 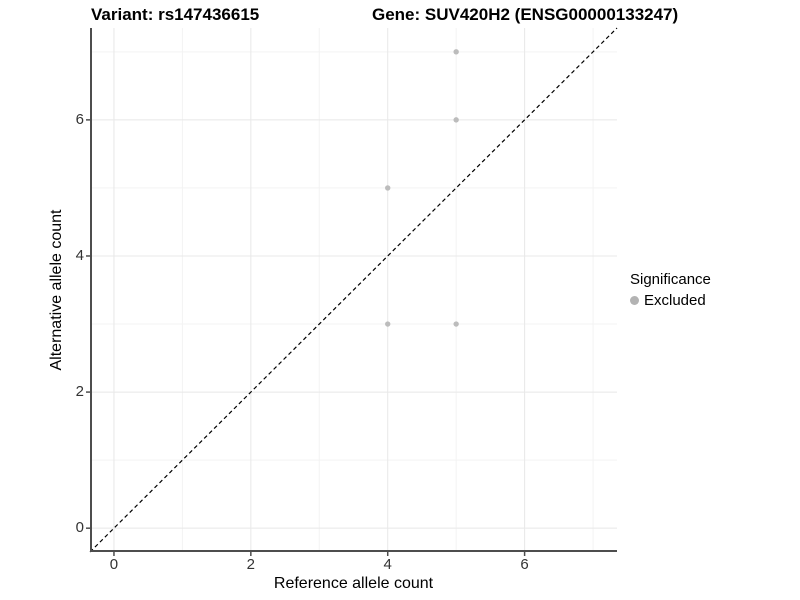 I want to click on plot-title-gene: Gene: SUV420H2 (ENSG00000133247), so click(x=525, y=14).